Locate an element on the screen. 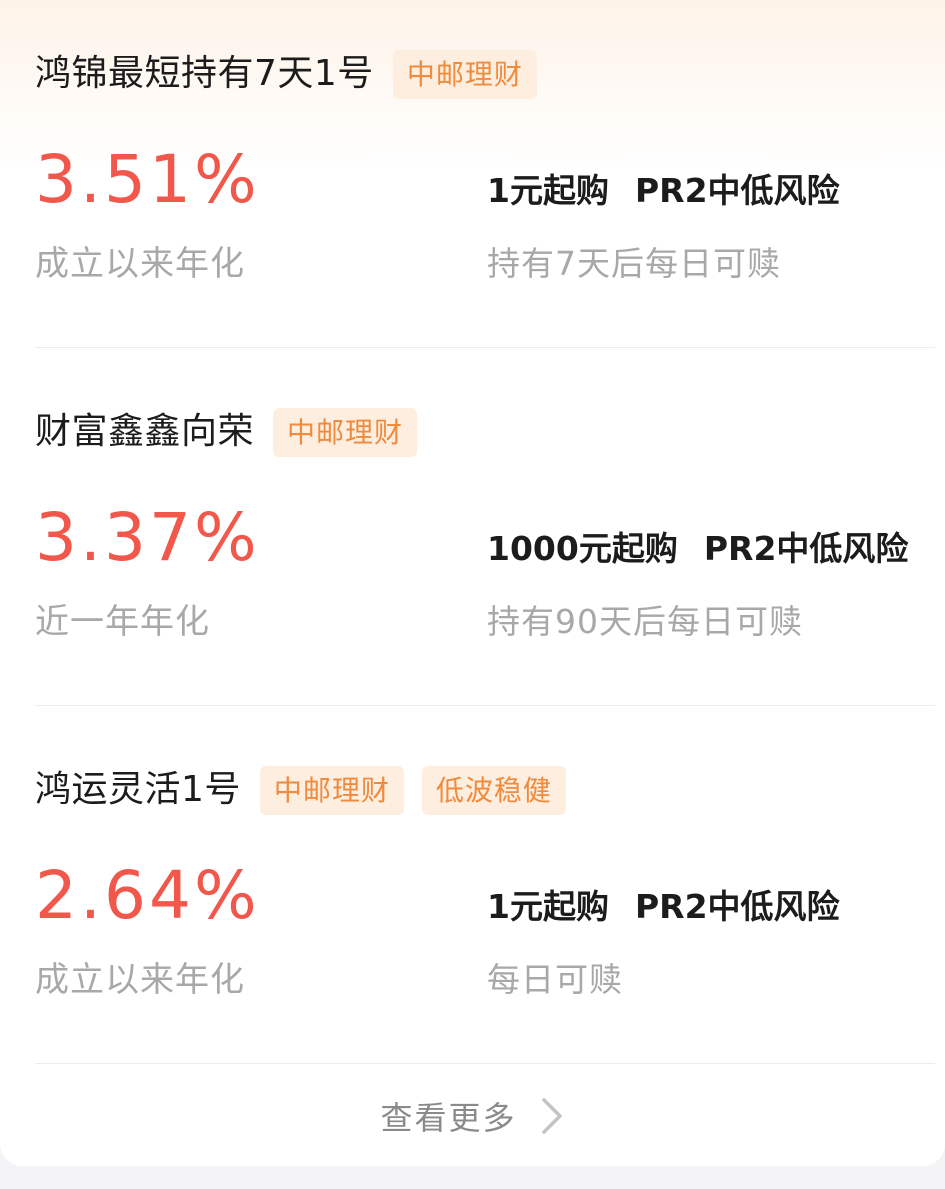 Image resolution: width=945 pixels, height=1189 pixels. annualized-rate: 3.51% is located at coordinates (147, 179).